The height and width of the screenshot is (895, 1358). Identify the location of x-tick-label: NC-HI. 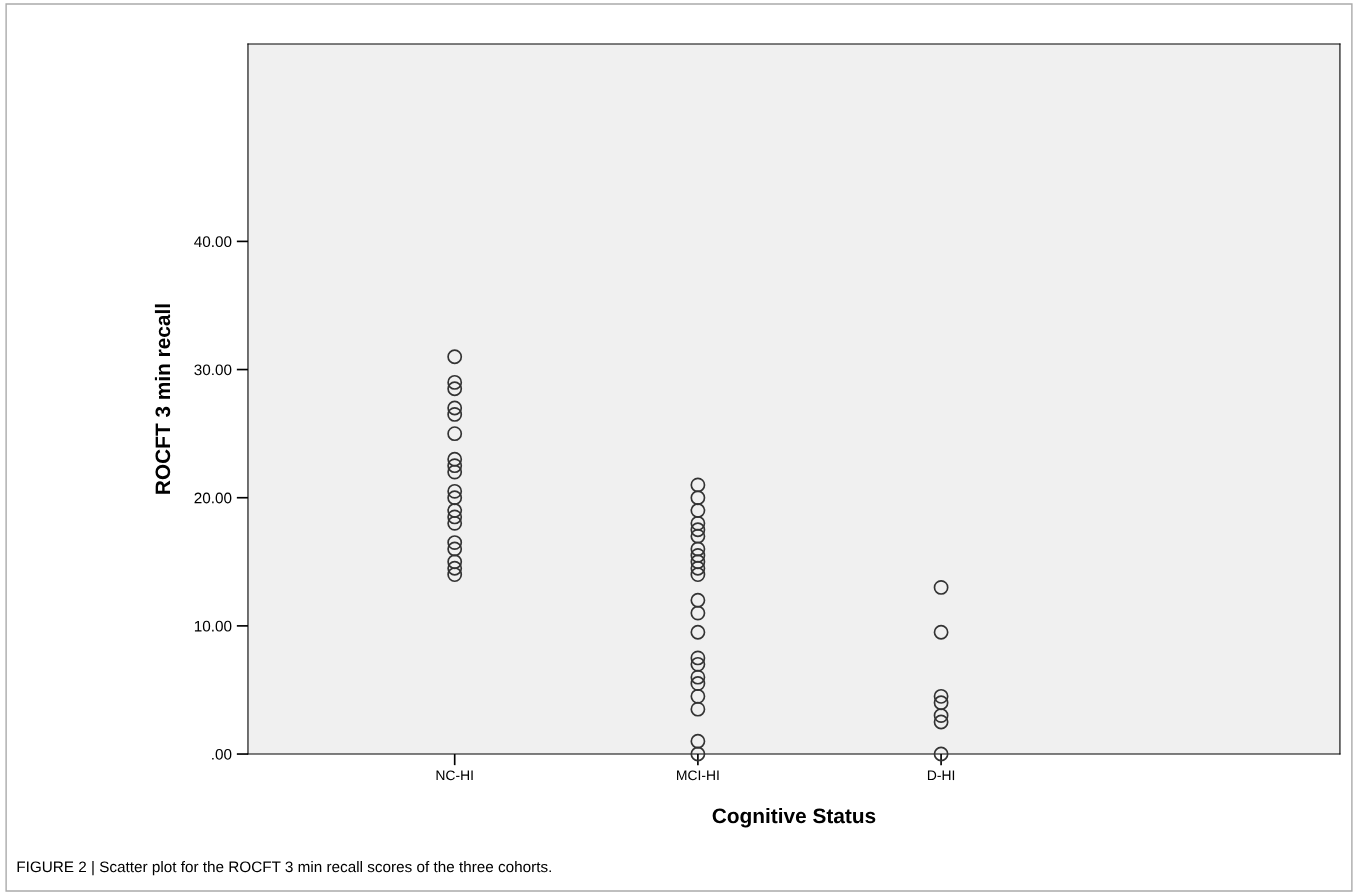
(454, 775).